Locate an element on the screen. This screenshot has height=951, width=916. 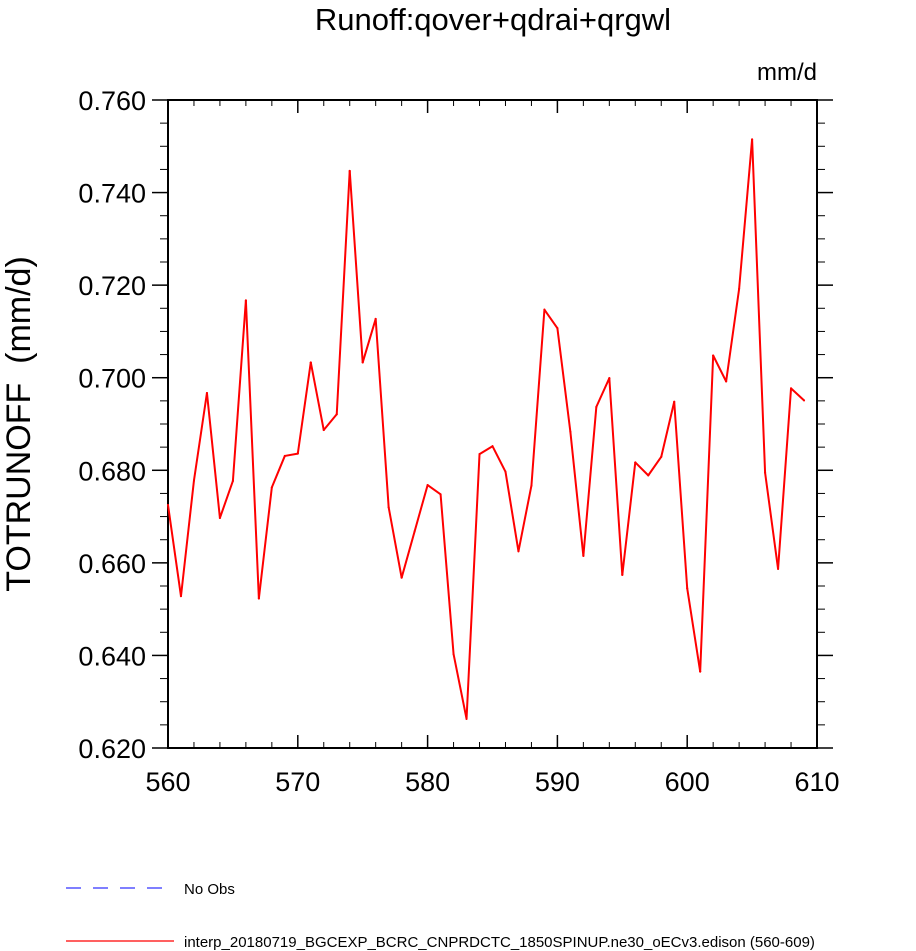
y-axis-label: TOTRUNOFF (mm/d) is located at coordinates (19, 424).